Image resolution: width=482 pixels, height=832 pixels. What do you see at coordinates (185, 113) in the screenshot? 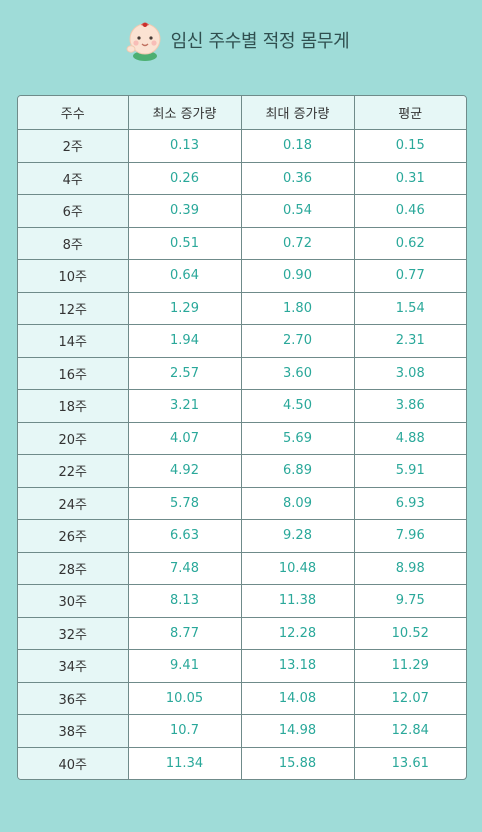
I see `column-header-min-gain: 최소 증가량` at bounding box center [185, 113].